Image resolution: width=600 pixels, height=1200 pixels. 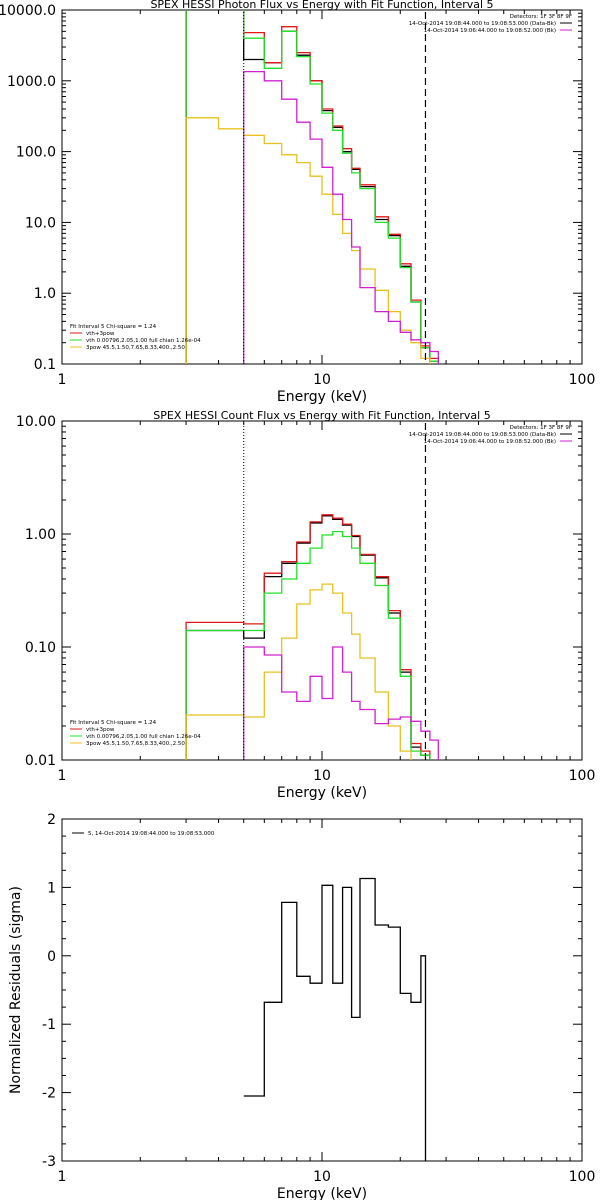 What do you see at coordinates (51, 957) in the screenshot?
I see `y-tick-label: 0` at bounding box center [51, 957].